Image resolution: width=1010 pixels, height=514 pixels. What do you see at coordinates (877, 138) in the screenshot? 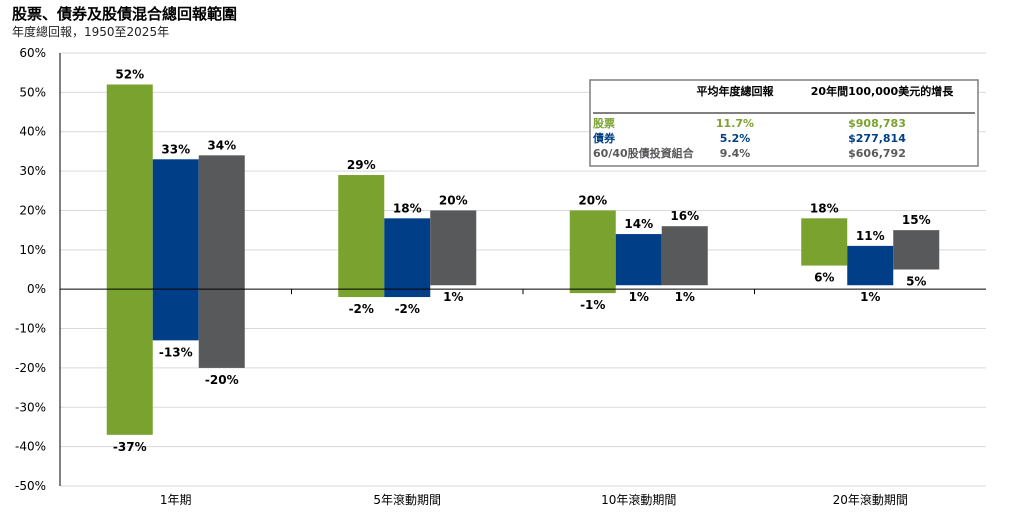
I see `legend-row-growth: $277,814` at bounding box center [877, 138].